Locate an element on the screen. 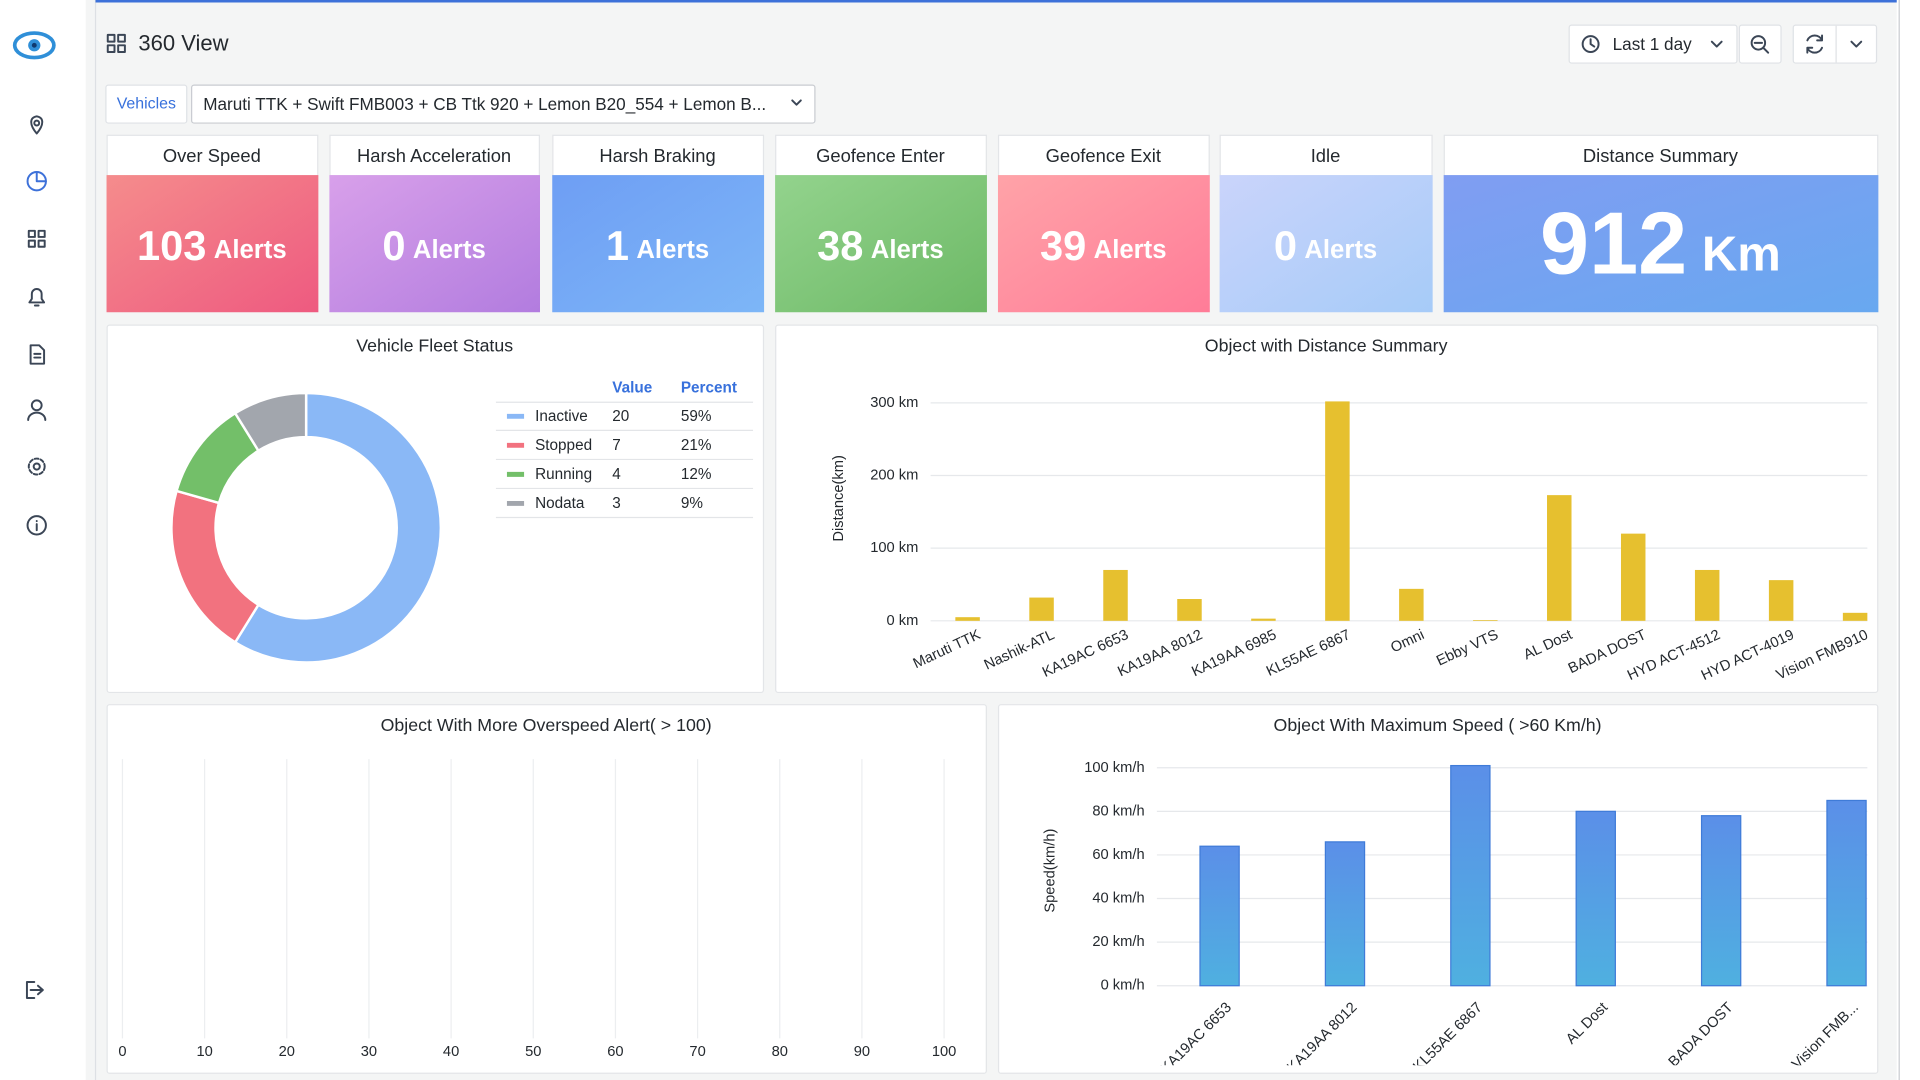 Image resolution: width=1920 pixels, height=1080 pixels. card-number: 39 is located at coordinates (1063, 244).